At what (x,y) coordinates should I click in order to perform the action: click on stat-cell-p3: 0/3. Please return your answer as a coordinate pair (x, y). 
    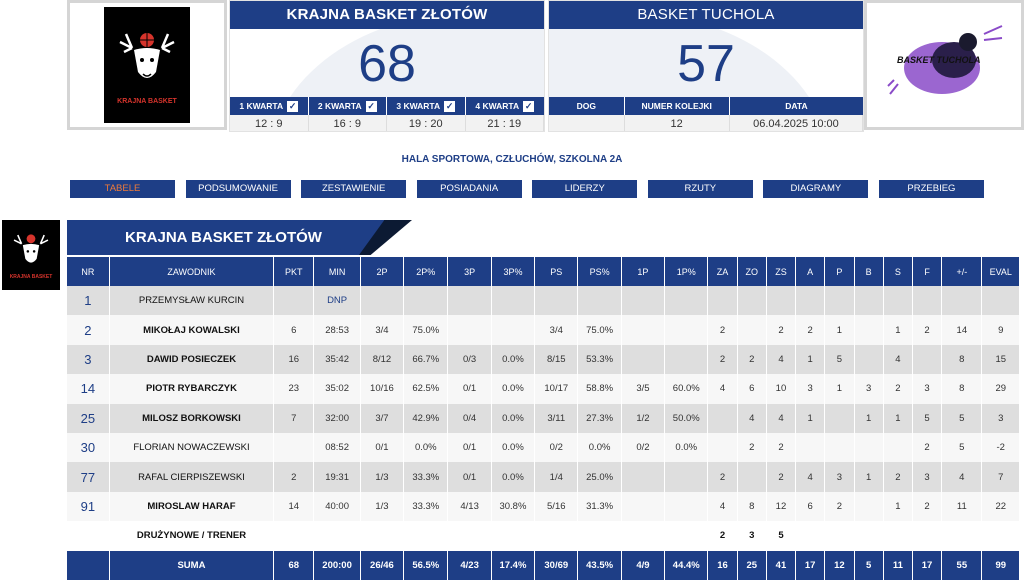
    Looking at the image, I should click on (469, 359).